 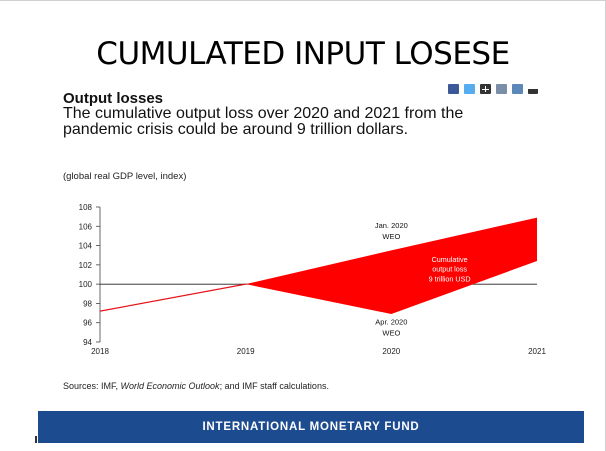 I want to click on email-icon, so click(x=517, y=89).